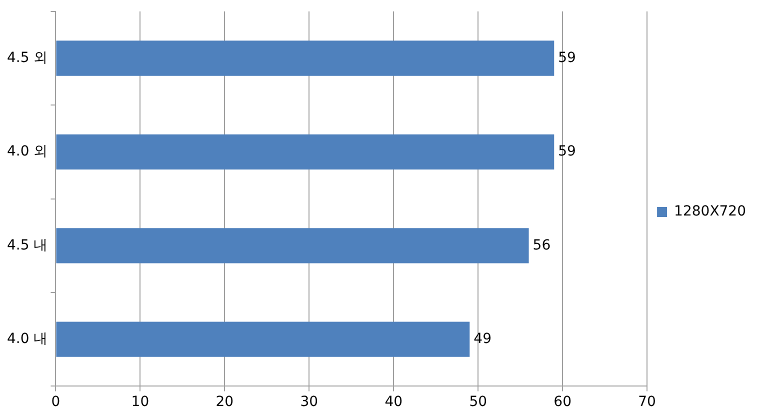  I want to click on y-tick-label: 4.5 내, so click(27, 245).